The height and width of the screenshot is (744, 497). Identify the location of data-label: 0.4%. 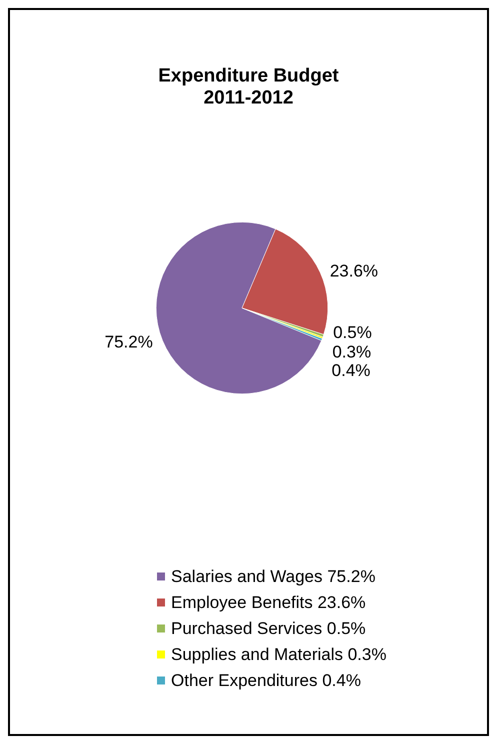
(351, 370).